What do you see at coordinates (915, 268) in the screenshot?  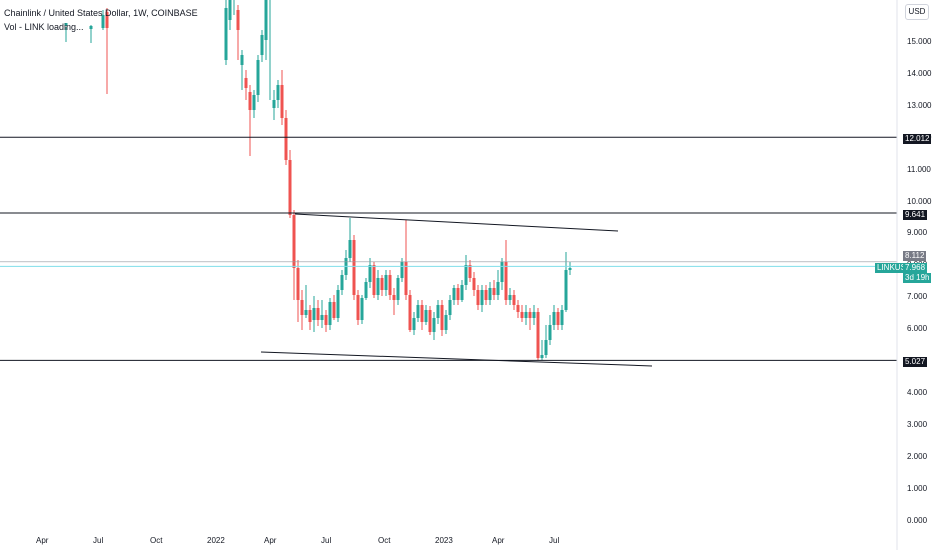 I see `last-price-tag: 7.968` at bounding box center [915, 268].